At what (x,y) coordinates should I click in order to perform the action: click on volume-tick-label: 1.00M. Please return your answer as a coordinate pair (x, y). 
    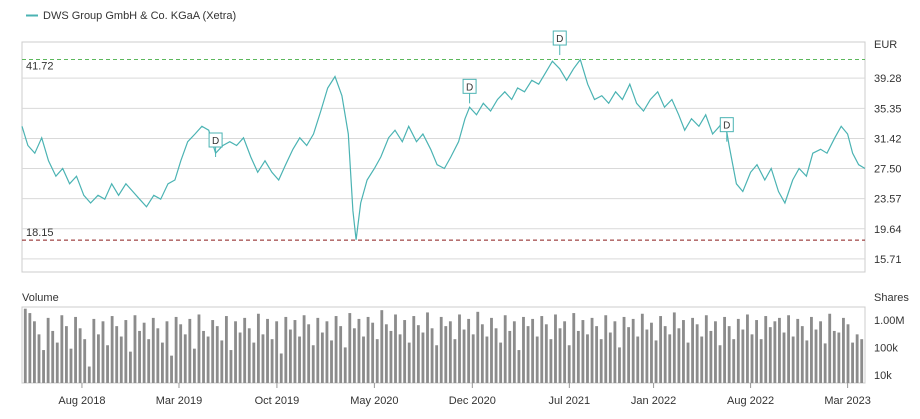
    Looking at the image, I should click on (889, 321).